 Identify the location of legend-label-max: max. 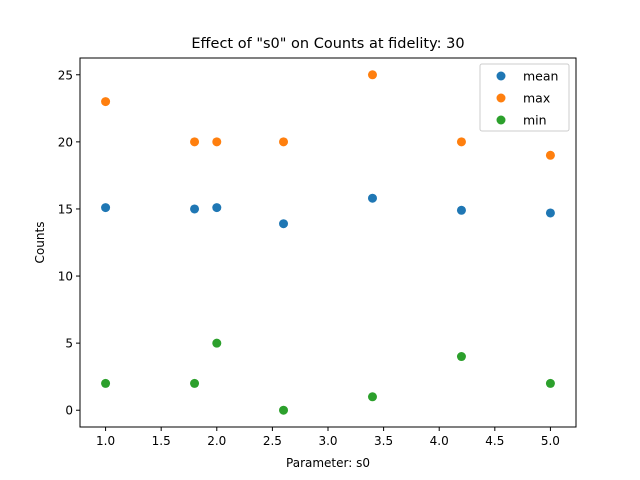
(536, 98).